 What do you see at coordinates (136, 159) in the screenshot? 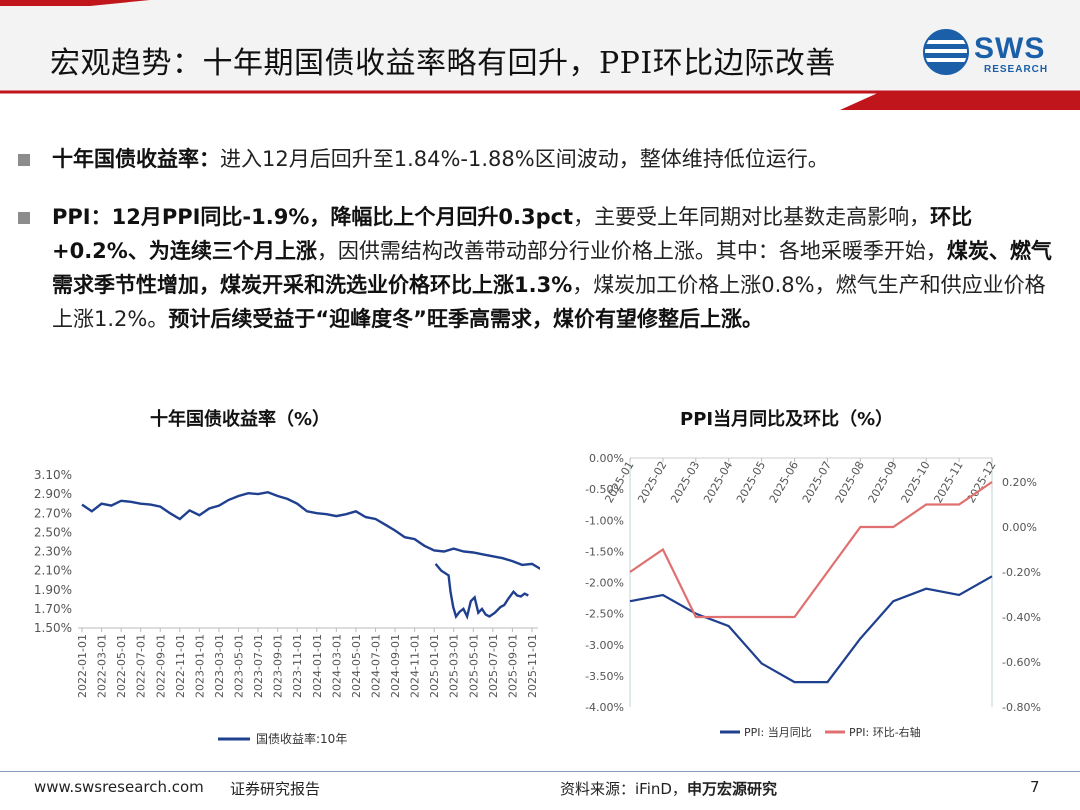
I see `bullet-head: 十年国债收益率：` at bounding box center [136, 159].